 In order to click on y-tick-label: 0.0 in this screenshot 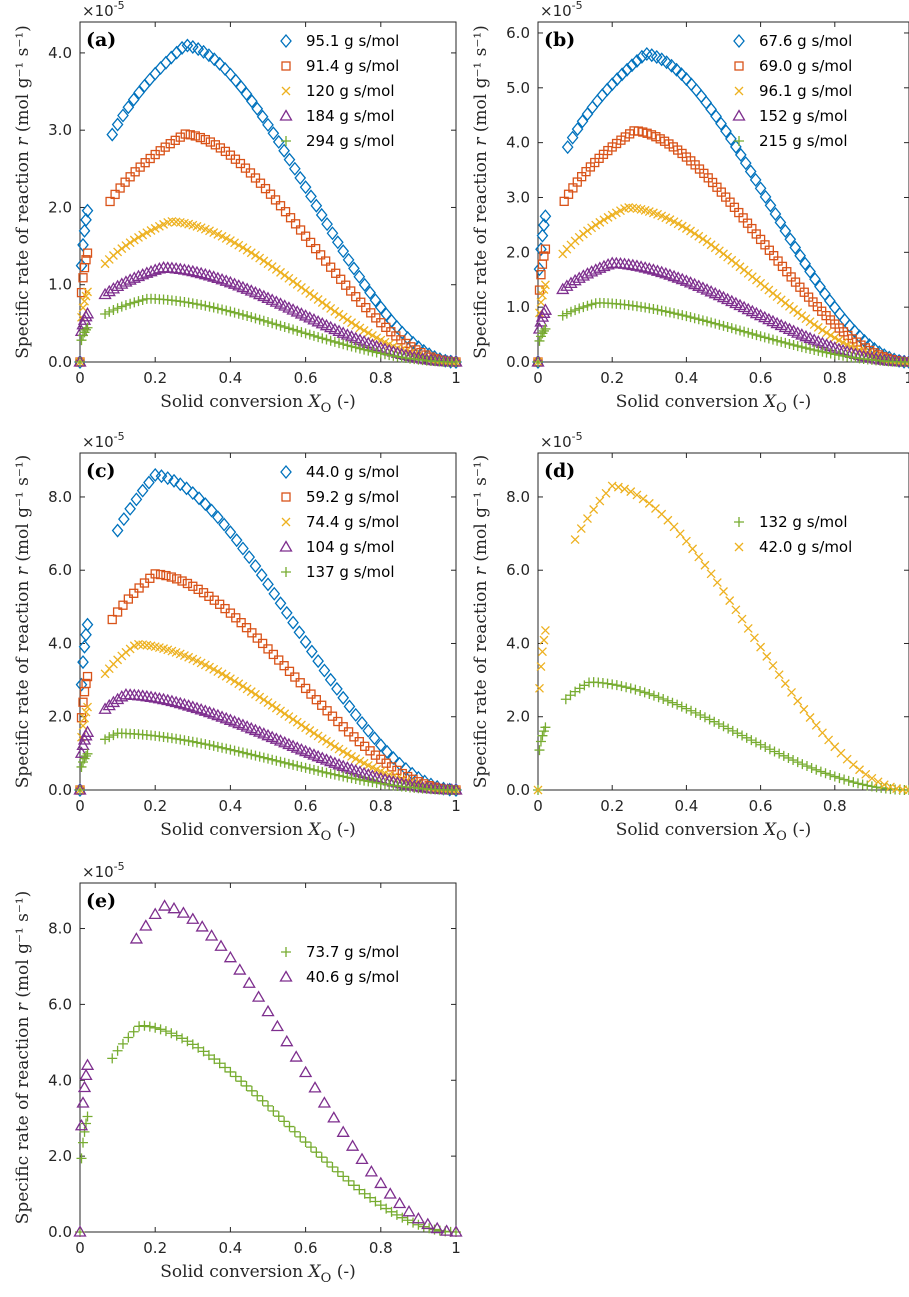, I will do `click(60, 362)`.